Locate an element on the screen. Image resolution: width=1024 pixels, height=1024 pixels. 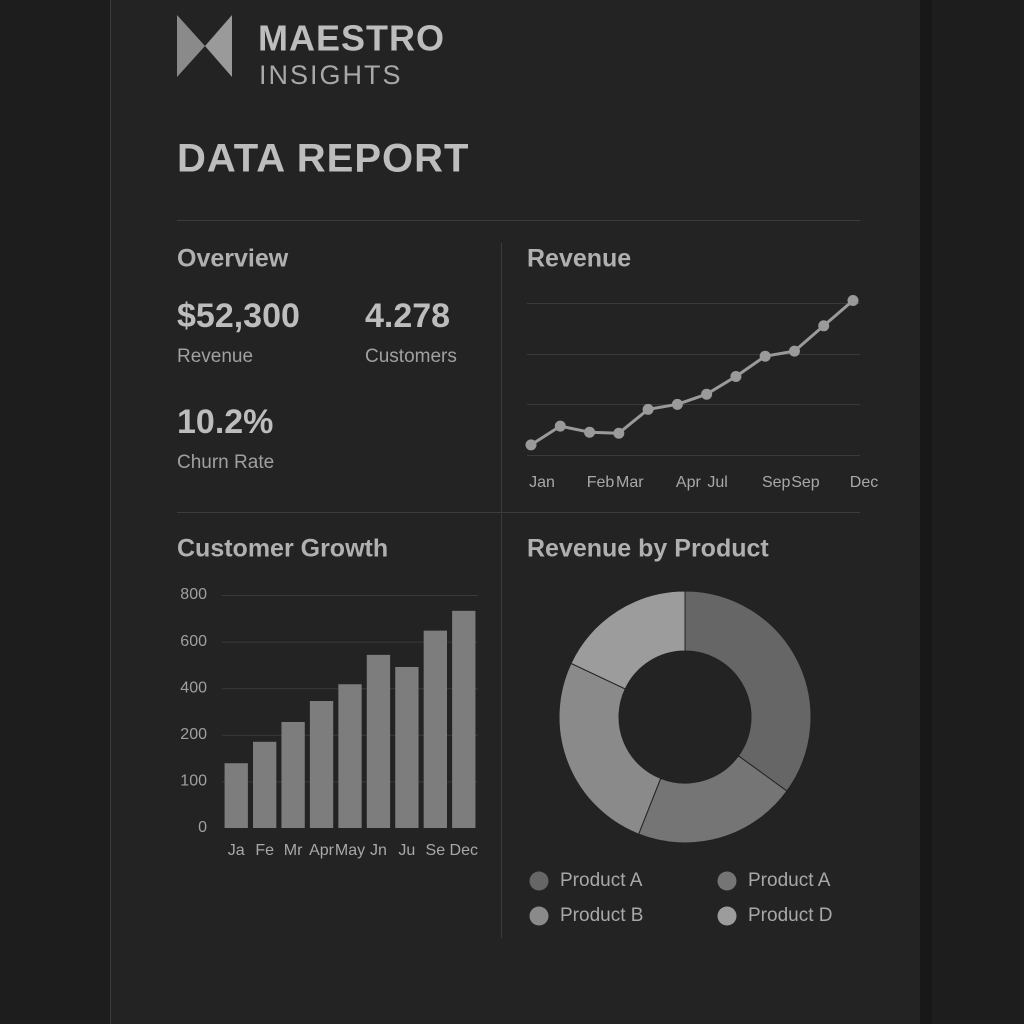
y-tick-label: 400 is located at coordinates (193, 687).